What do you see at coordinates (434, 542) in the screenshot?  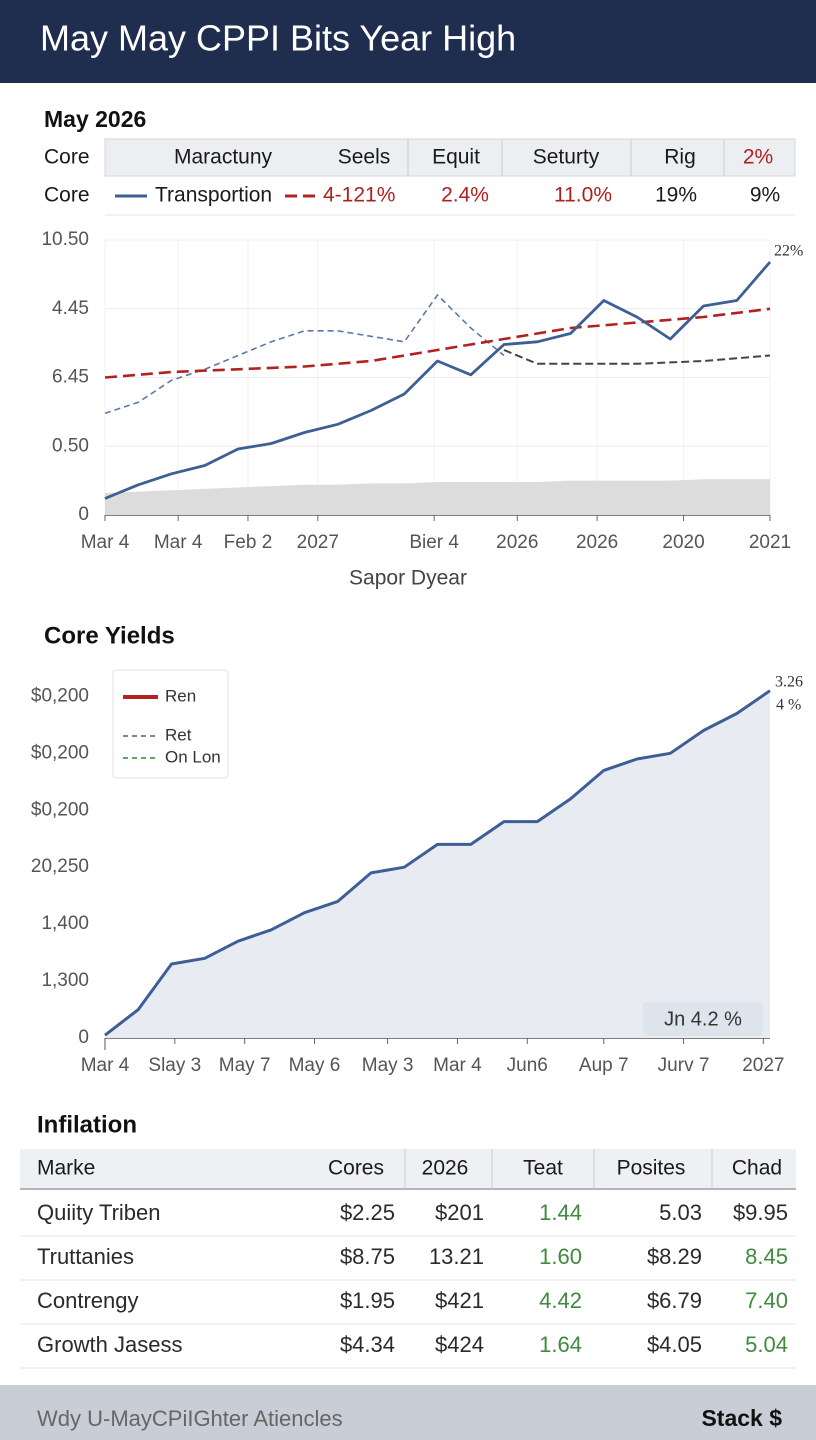 I see `x-tick-label: Bier 4` at bounding box center [434, 542].